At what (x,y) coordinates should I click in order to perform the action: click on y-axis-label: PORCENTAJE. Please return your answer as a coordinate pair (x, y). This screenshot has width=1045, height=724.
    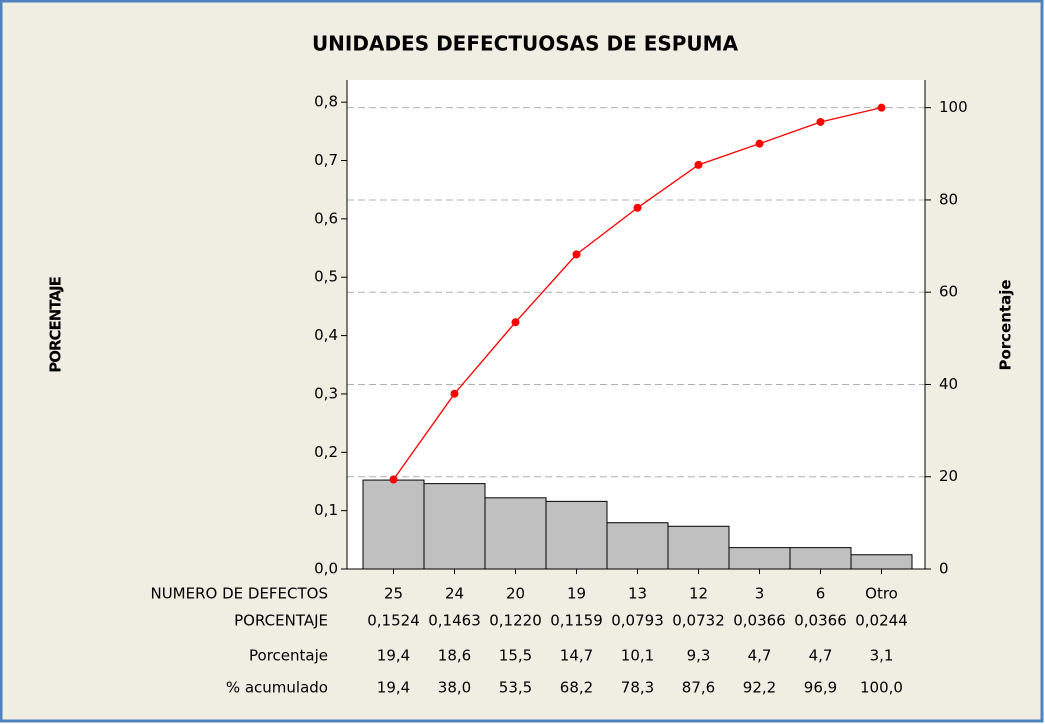
    Looking at the image, I should click on (56, 324).